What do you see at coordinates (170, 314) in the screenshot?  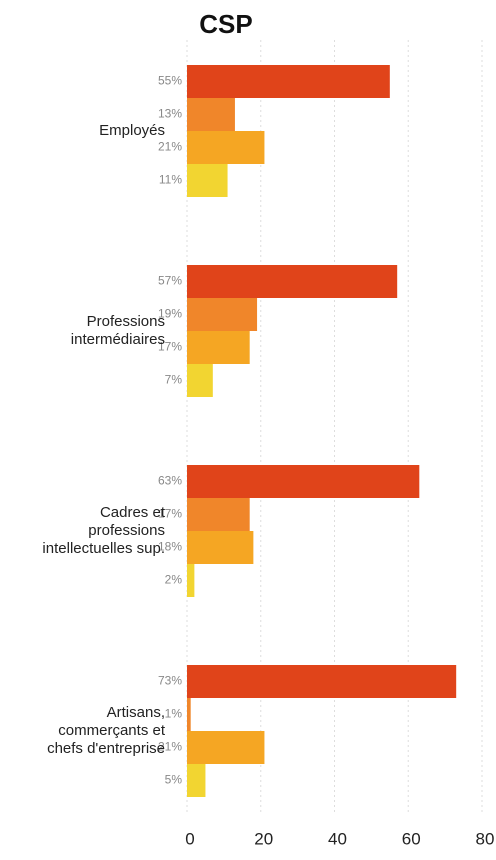 I see `value-label: 19%` at bounding box center [170, 314].